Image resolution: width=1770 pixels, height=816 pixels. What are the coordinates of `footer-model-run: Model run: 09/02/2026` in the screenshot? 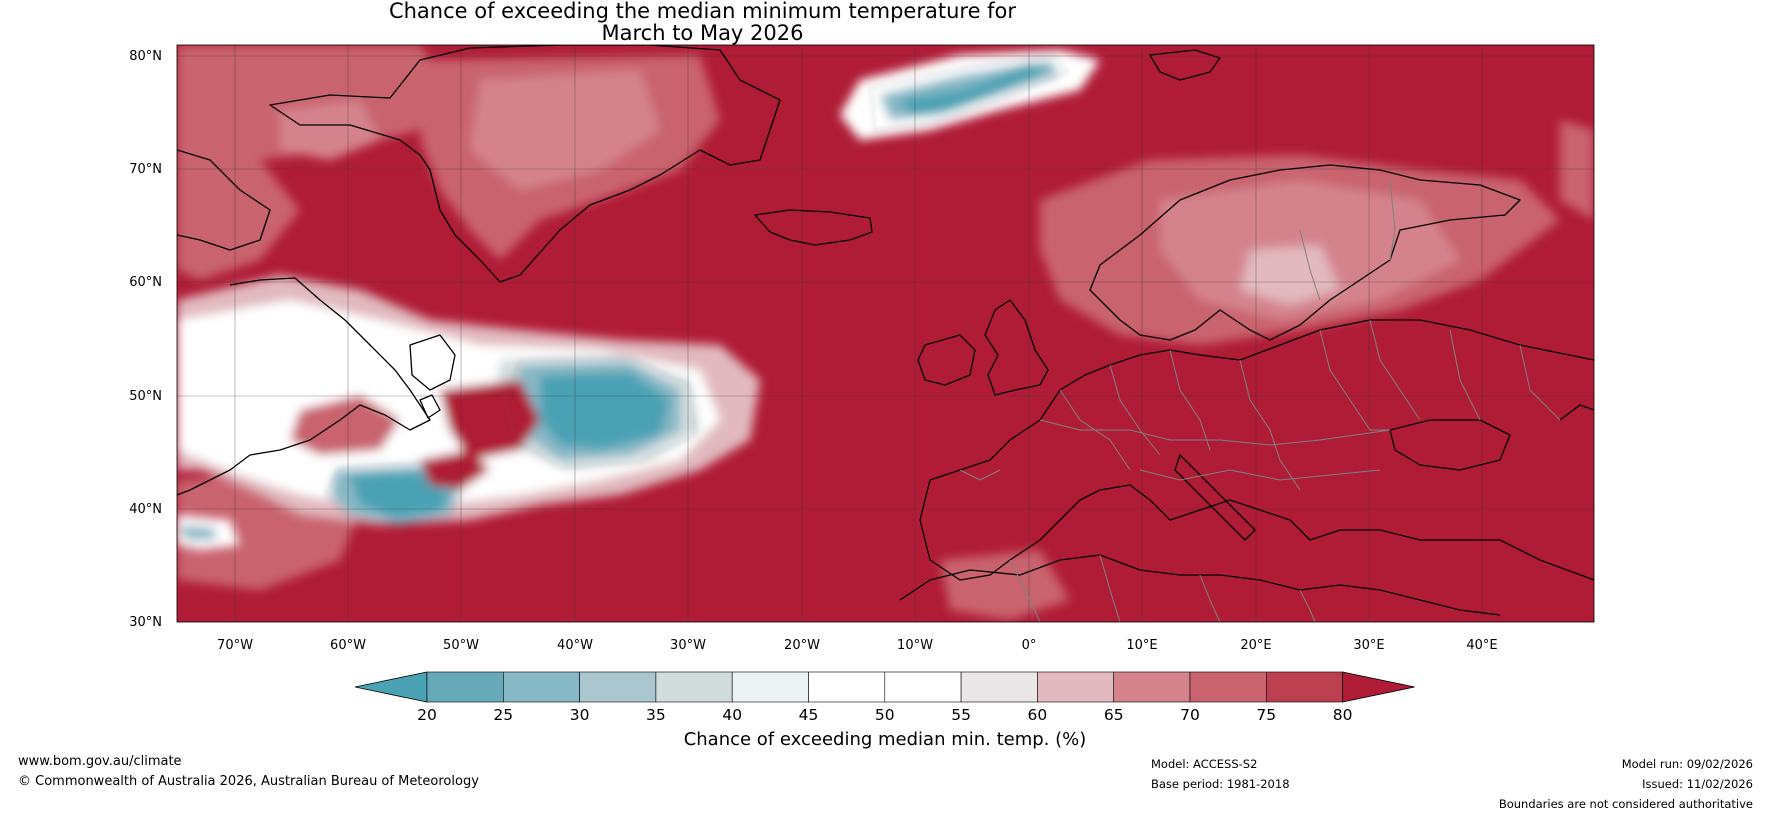 It's located at (1687, 764).